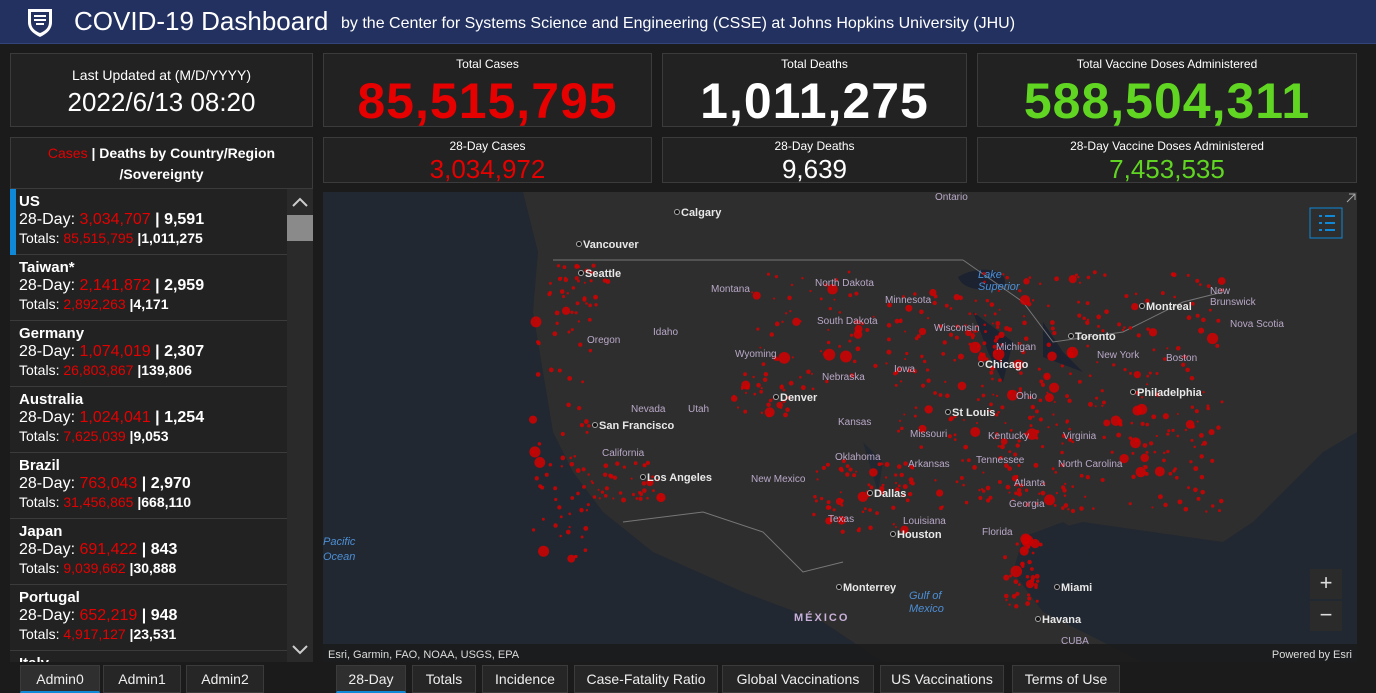 This screenshot has width=1376, height=693. I want to click on tab: Incidence, so click(525, 679).